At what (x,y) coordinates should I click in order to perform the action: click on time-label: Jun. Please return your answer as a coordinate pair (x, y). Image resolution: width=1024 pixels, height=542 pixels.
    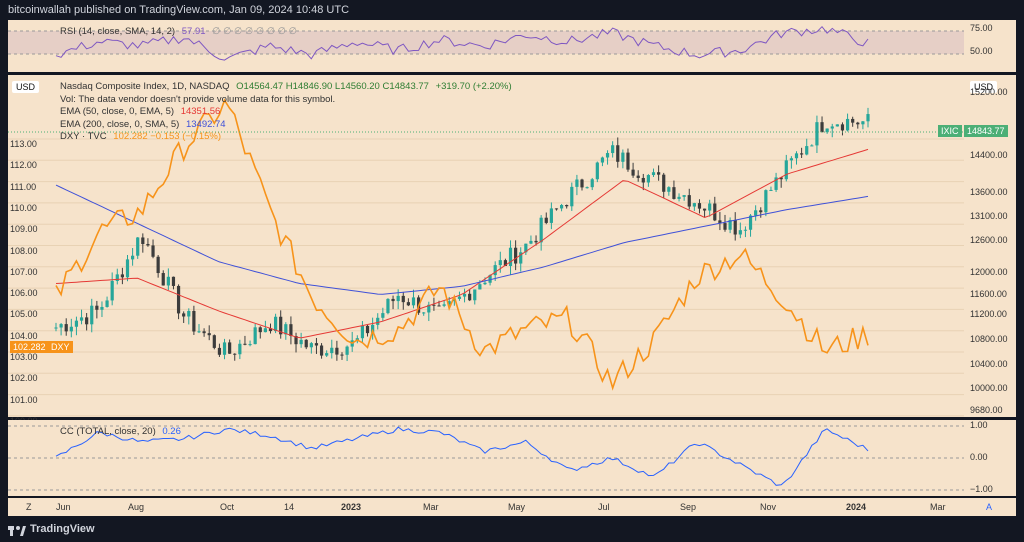
    Looking at the image, I should click on (63, 507).